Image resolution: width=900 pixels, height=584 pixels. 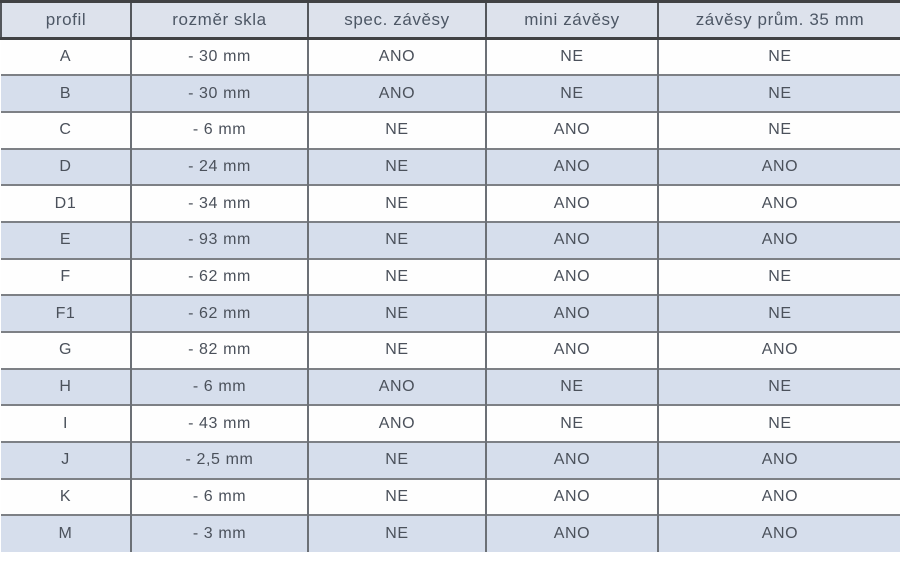 What do you see at coordinates (66, 386) in the screenshot?
I see `cell-profil: H` at bounding box center [66, 386].